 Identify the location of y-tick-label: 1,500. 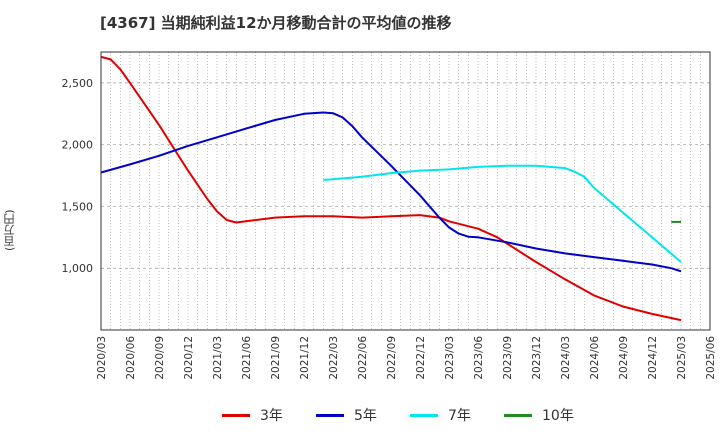
(78, 206).